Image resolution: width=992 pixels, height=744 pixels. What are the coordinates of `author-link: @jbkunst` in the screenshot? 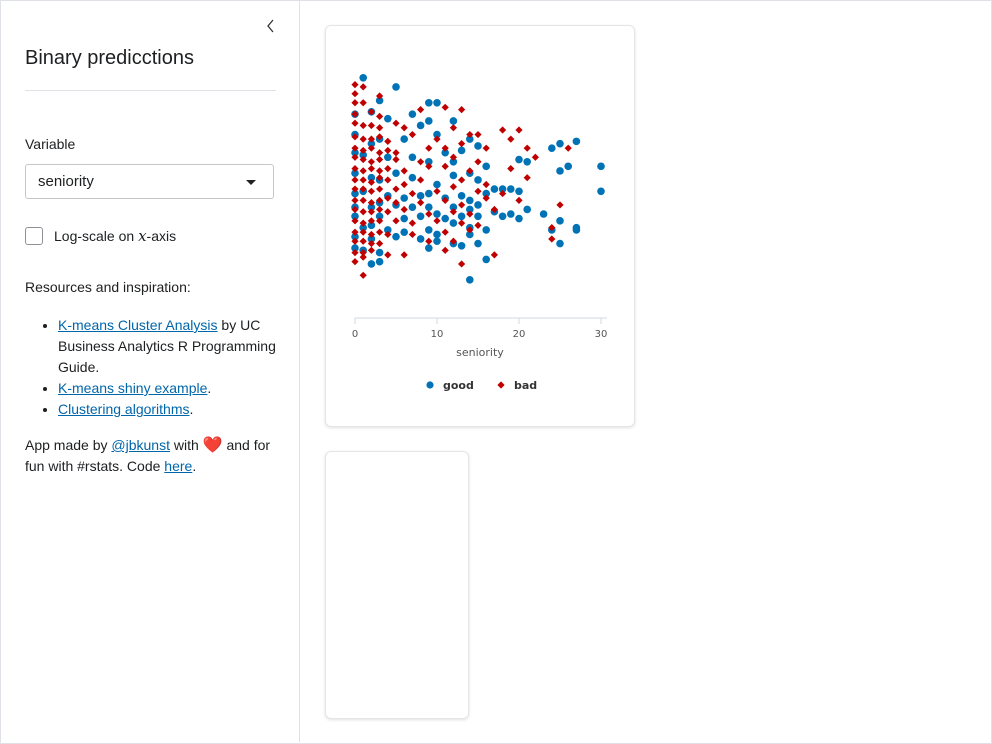 It's located at (140, 445).